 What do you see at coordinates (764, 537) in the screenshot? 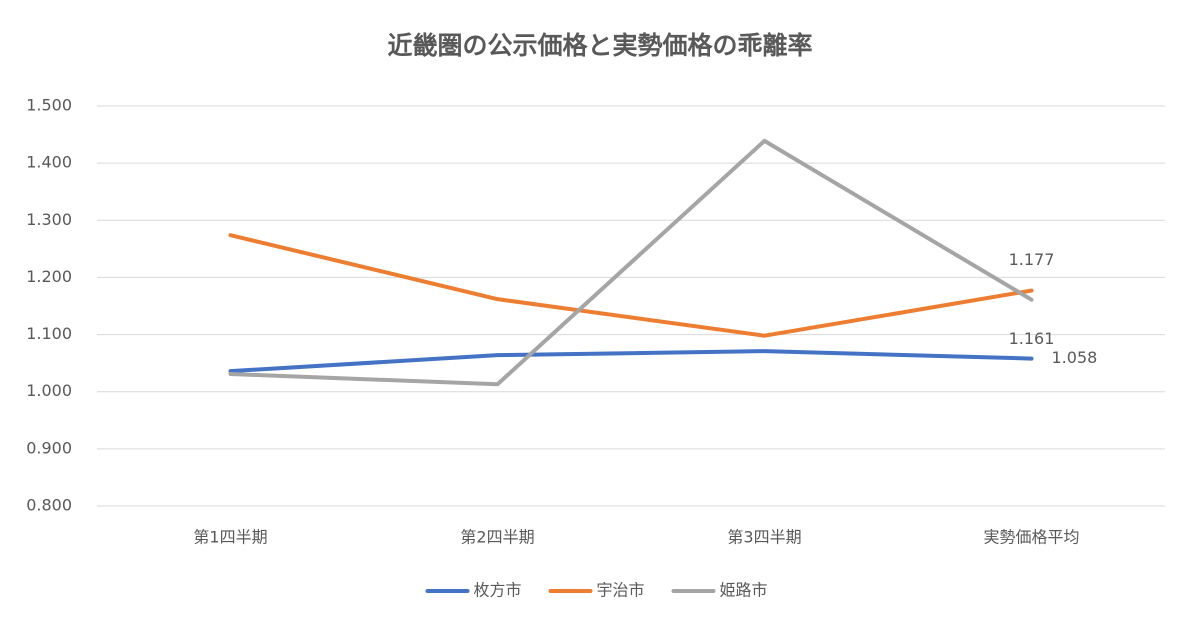
I see `x-tick-label: 第3四半期` at bounding box center [764, 537].